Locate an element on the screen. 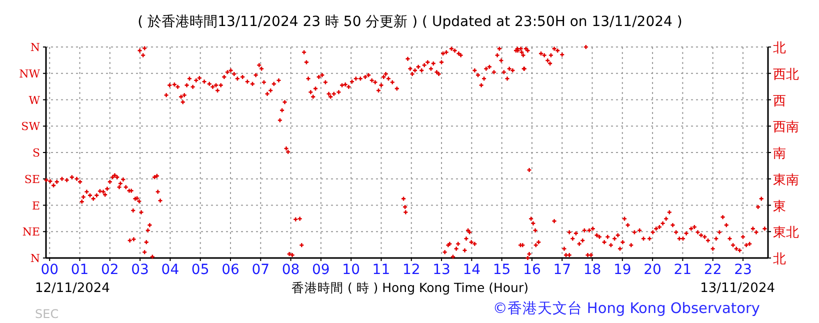  x-tick-label: 09 is located at coordinates (321, 270).